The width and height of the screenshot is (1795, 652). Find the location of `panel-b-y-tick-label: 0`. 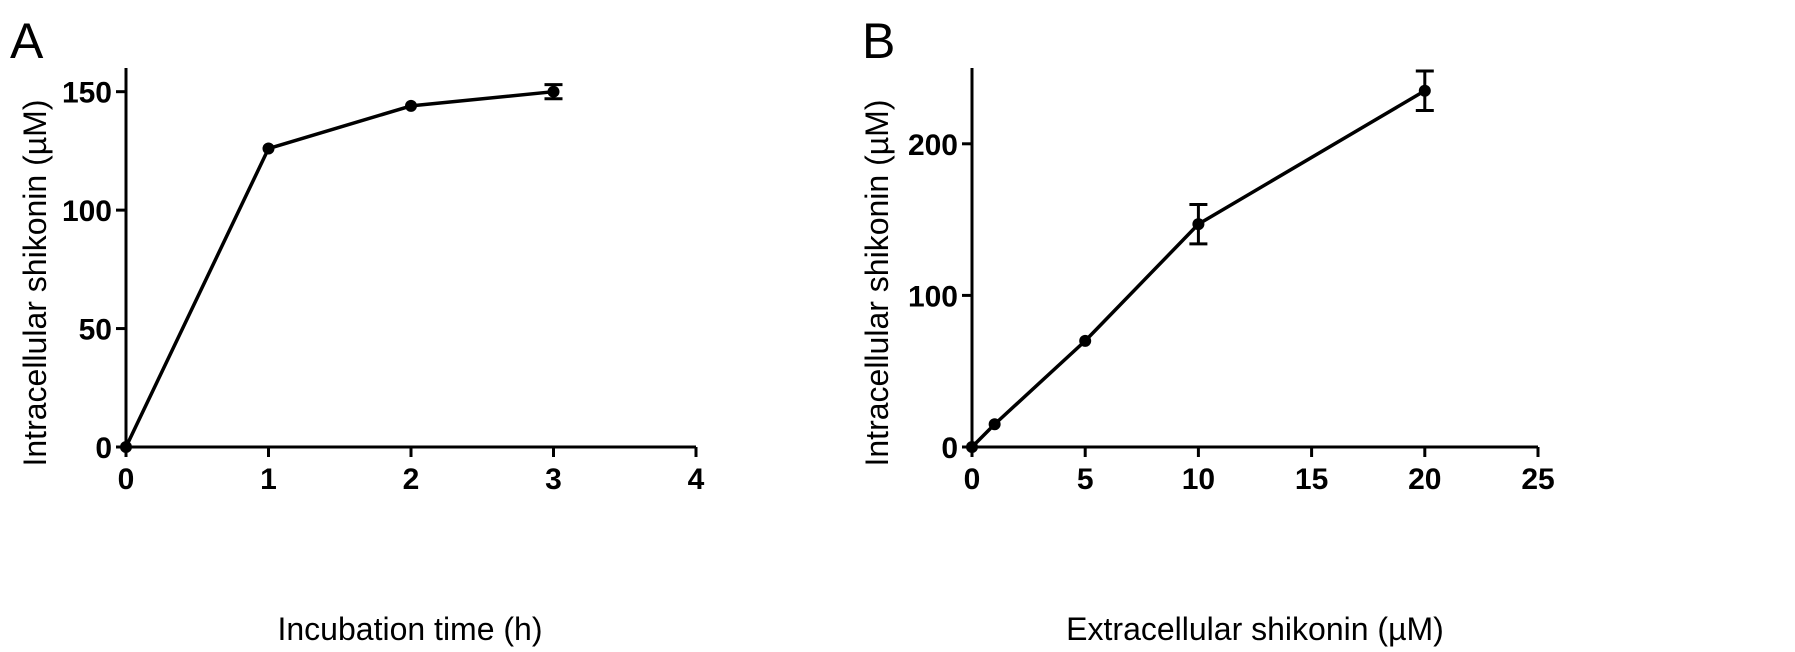

panel-b-y-tick-label: 0 is located at coordinates (949, 448).